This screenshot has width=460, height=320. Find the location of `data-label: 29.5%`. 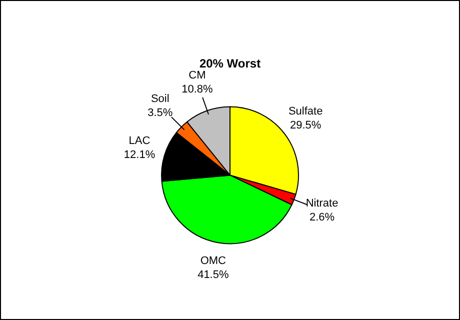

data-label: 29.5% is located at coordinates (306, 125).